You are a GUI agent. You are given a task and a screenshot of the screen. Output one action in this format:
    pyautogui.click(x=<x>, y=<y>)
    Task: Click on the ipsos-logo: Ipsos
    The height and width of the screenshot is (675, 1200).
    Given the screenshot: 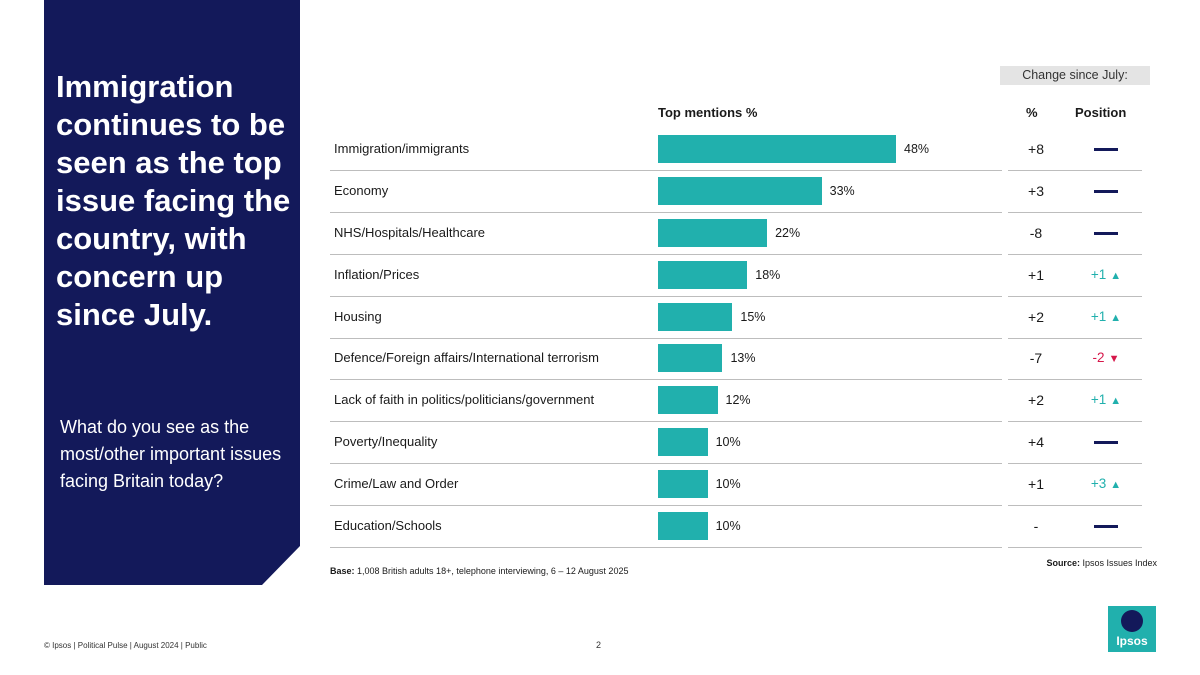 What is the action you would take?
    pyautogui.click(x=1132, y=629)
    